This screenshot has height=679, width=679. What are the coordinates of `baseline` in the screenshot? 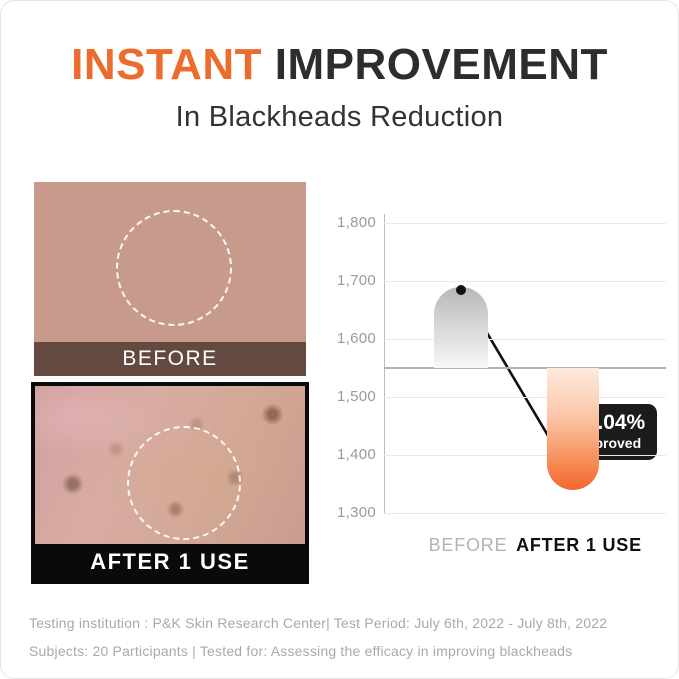 It's located at (525, 368).